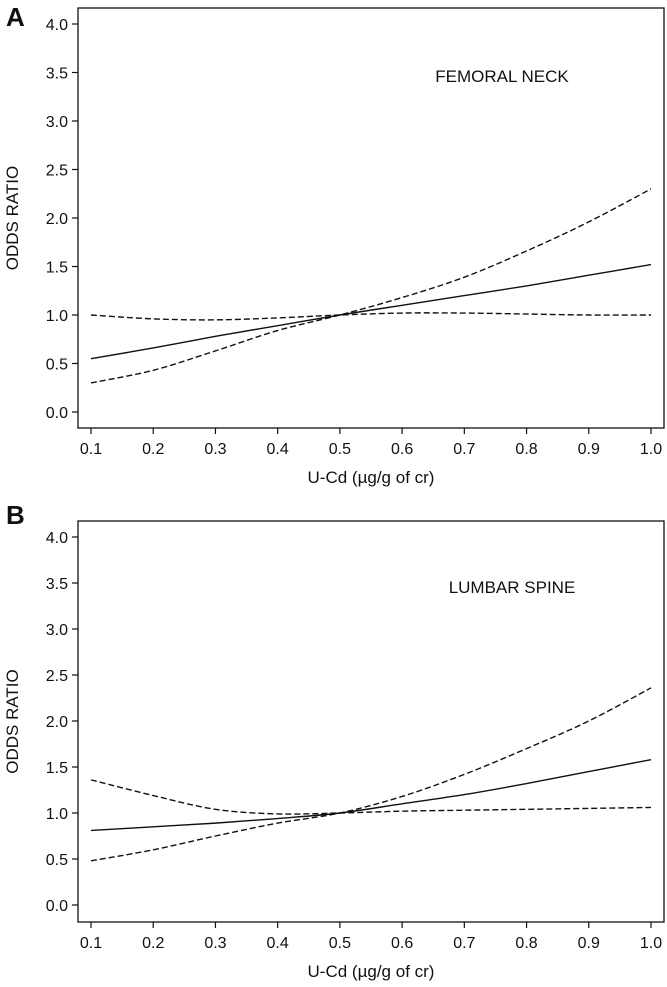 Image resolution: width=667 pixels, height=987 pixels. What do you see at coordinates (512, 587) in the screenshot?
I see `panel-annotation: LUMBAR SPINE` at bounding box center [512, 587].